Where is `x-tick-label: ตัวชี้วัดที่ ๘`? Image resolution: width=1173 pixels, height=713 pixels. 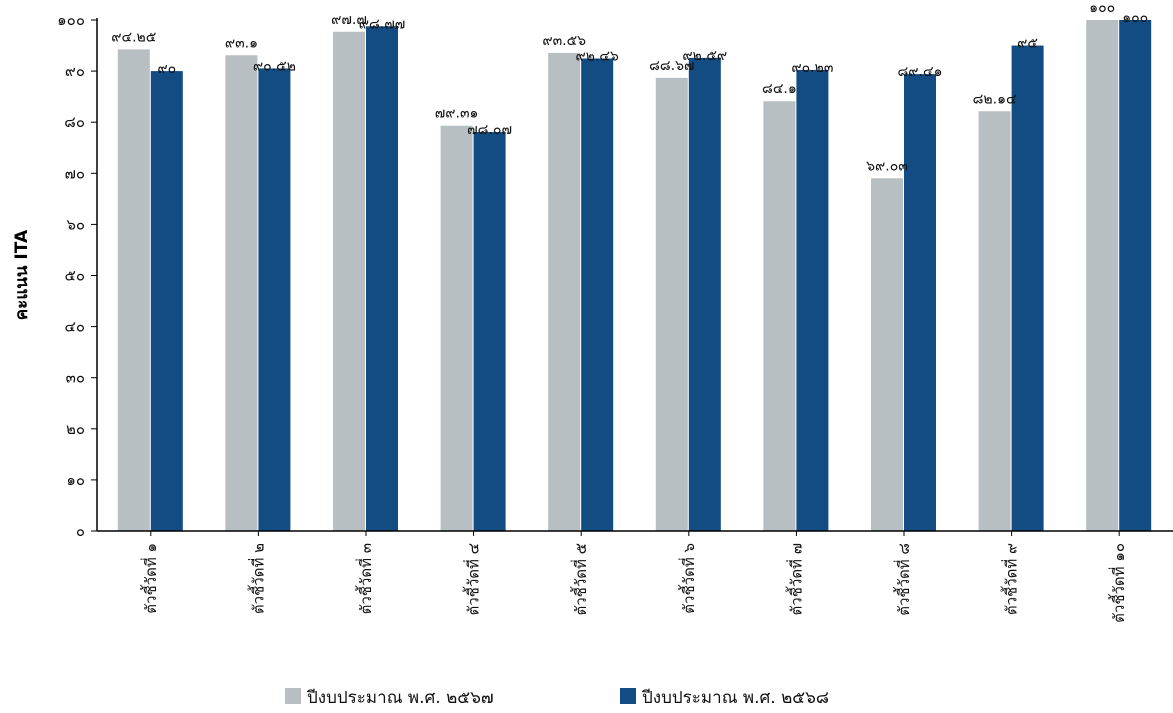 x-tick-label: ตัวชี้วัดที่ ๘ is located at coordinates (903, 579).